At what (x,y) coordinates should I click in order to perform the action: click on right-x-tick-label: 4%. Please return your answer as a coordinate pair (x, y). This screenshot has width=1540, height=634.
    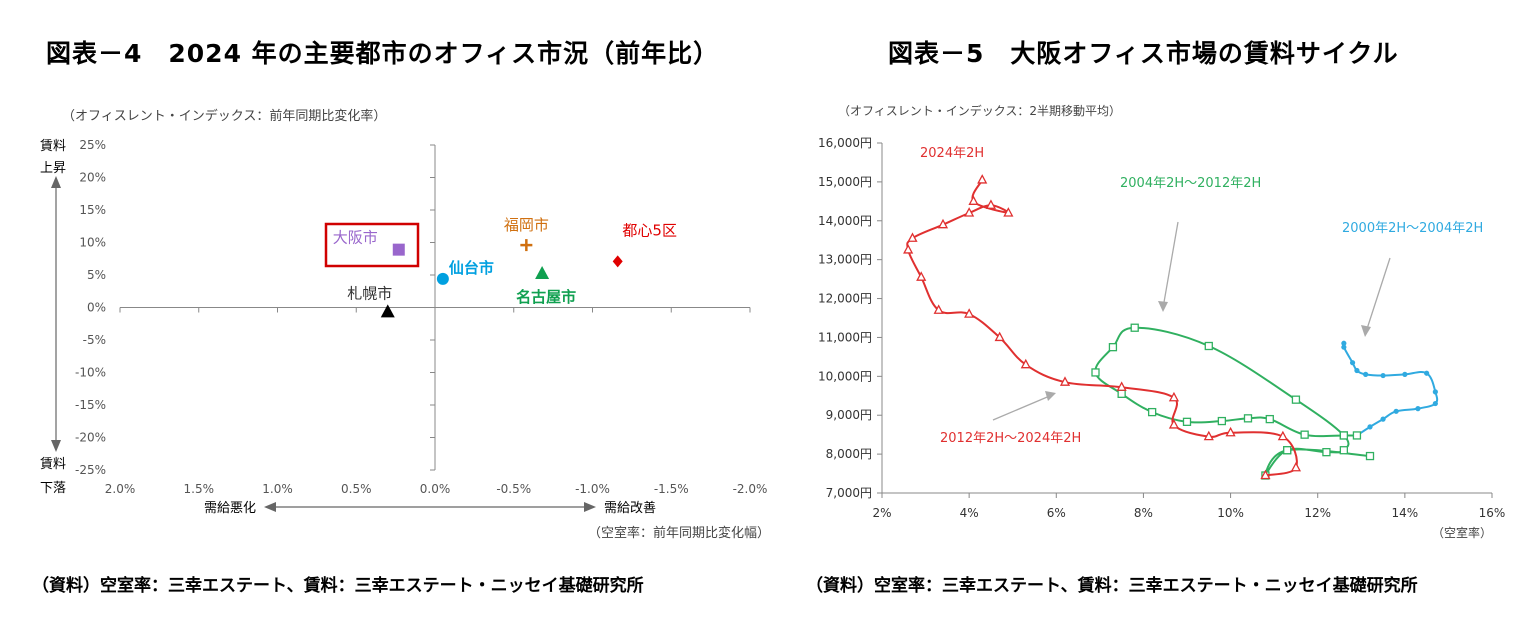
    Looking at the image, I should click on (969, 513).